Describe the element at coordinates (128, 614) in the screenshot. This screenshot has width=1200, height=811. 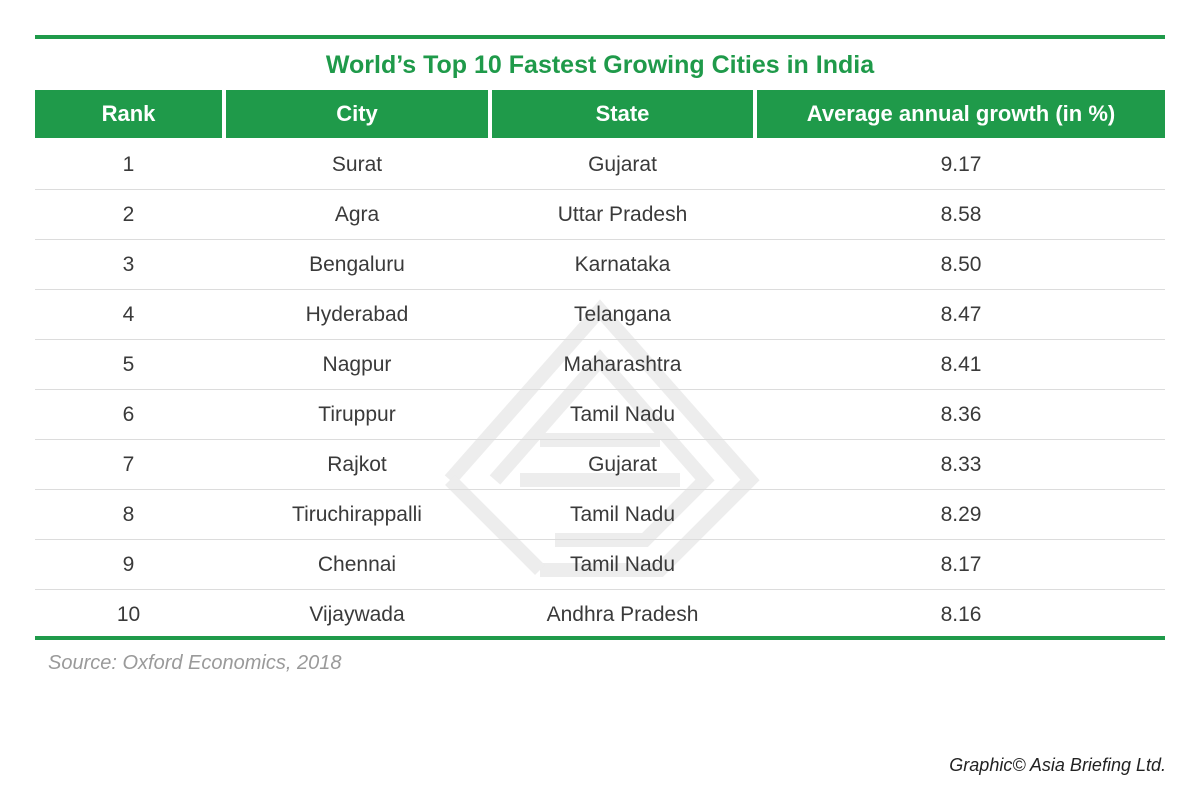
I see `cell-rank: 10` at that location.